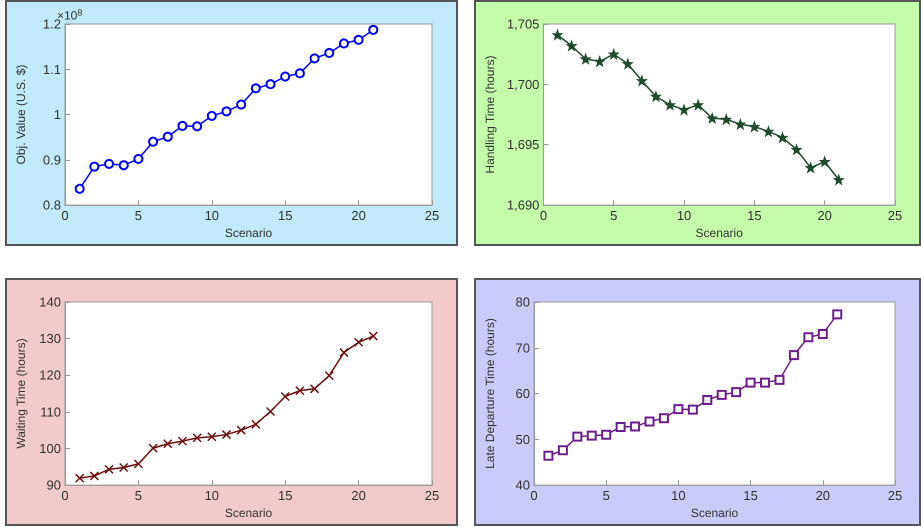 The image size is (921, 527). Describe the element at coordinates (21, 393) in the screenshot. I see `y-axis-title: Waiting Time (hours)` at that location.